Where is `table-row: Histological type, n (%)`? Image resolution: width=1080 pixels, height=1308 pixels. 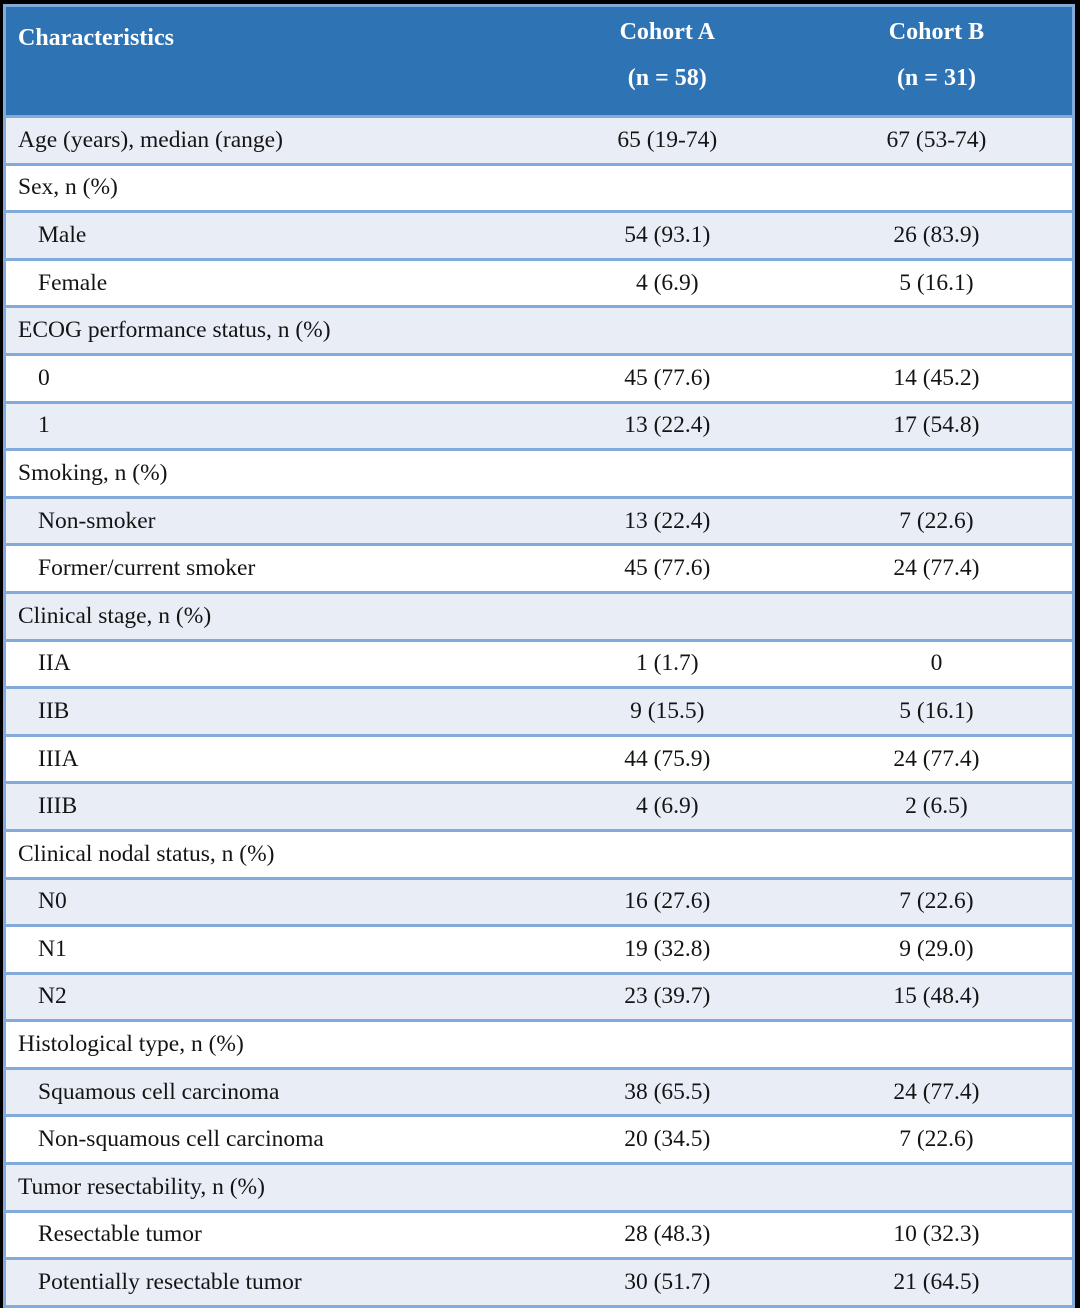 table-row: Histological type, n (%) is located at coordinates (539, 1044).